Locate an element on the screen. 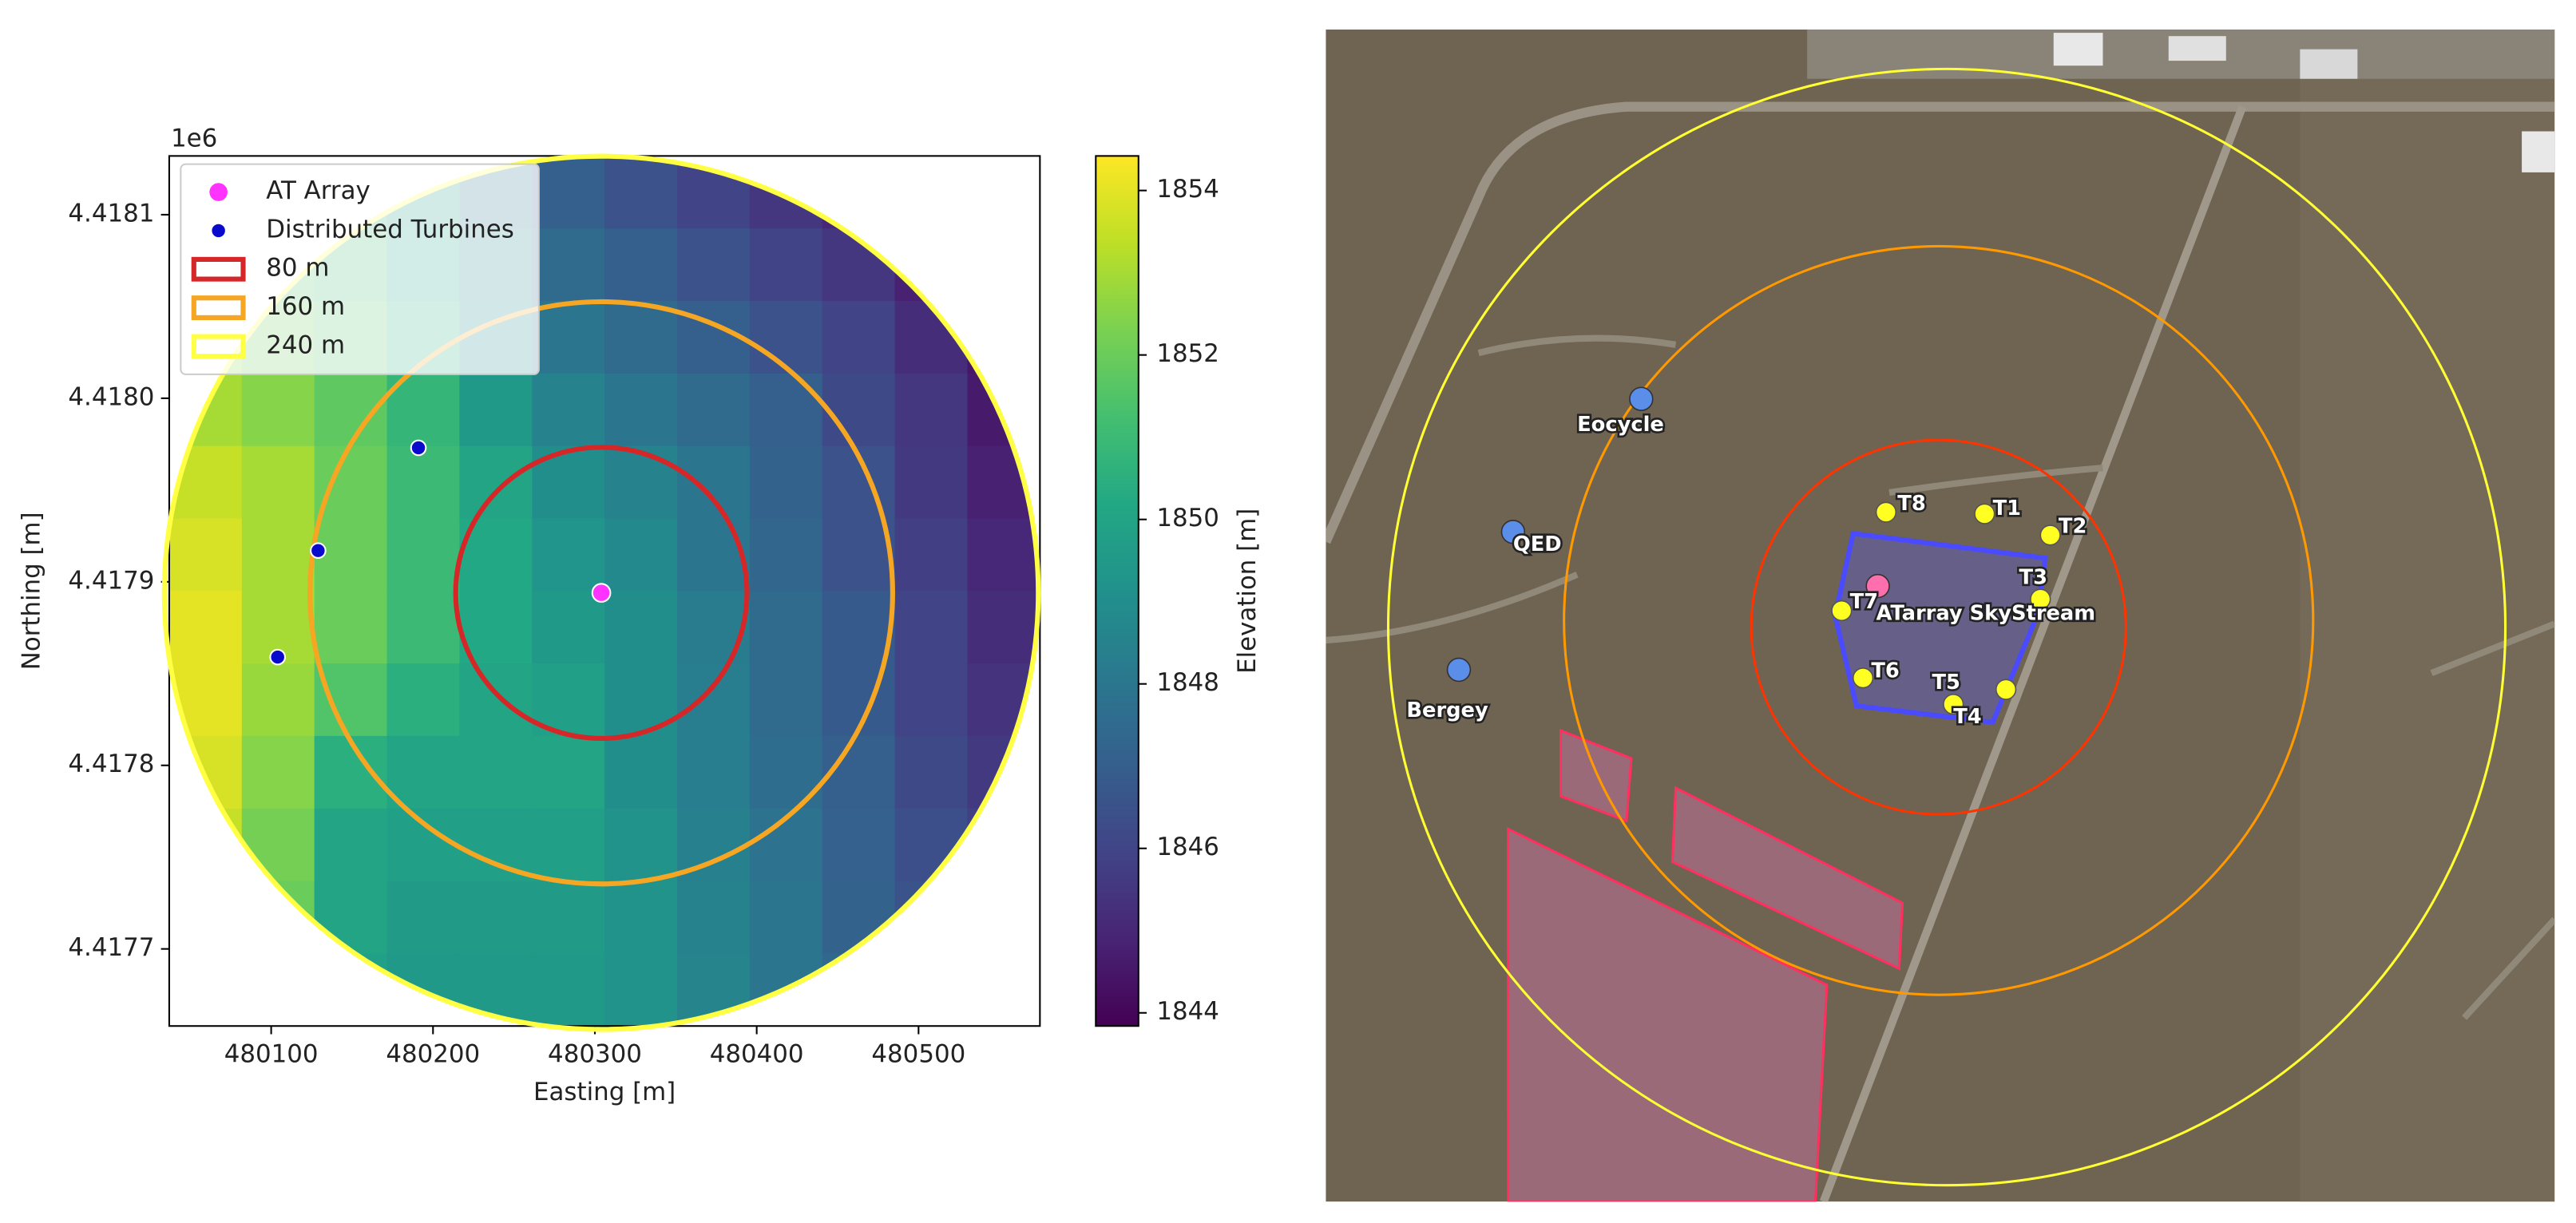 The image size is (2576, 1223). pushpins is located at coordinates (1946, 608).